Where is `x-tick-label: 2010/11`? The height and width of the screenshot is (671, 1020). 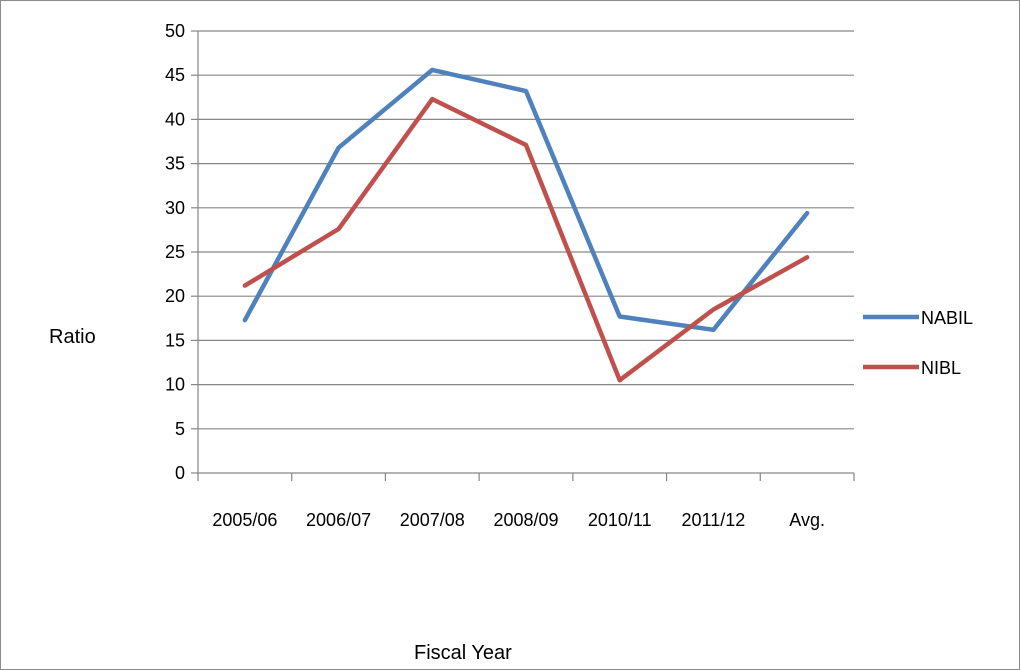 x-tick-label: 2010/11 is located at coordinates (620, 520).